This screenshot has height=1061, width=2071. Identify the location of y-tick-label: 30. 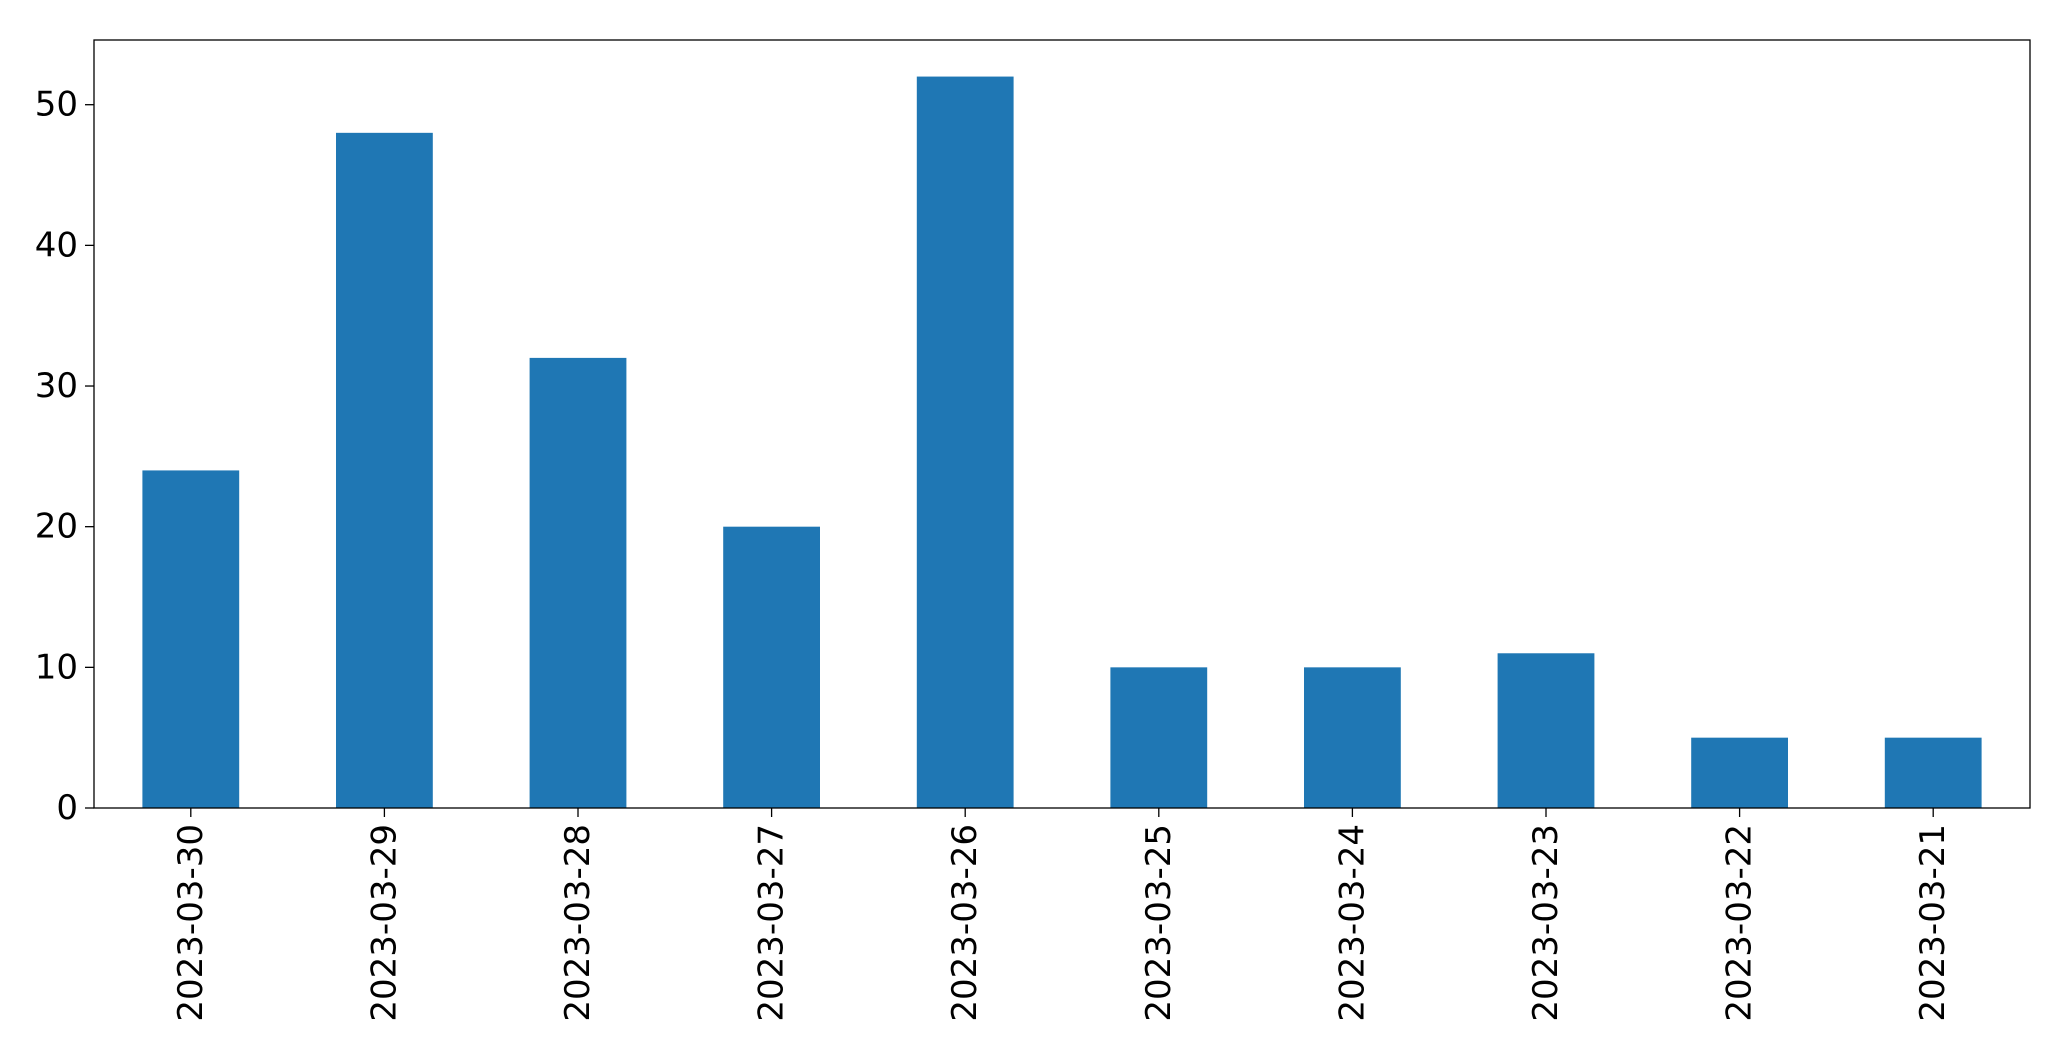
(56, 386).